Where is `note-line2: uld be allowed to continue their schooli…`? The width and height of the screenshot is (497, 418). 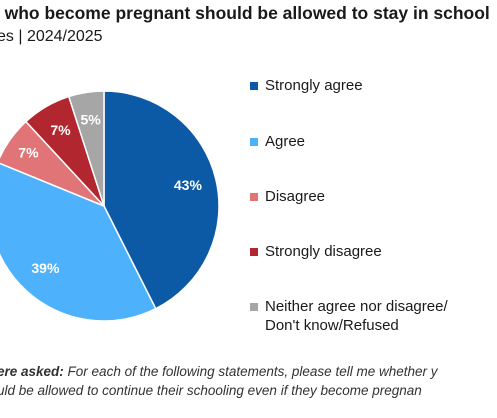
note-line2: uld be allowed to continue their schooli… is located at coordinates (211, 390).